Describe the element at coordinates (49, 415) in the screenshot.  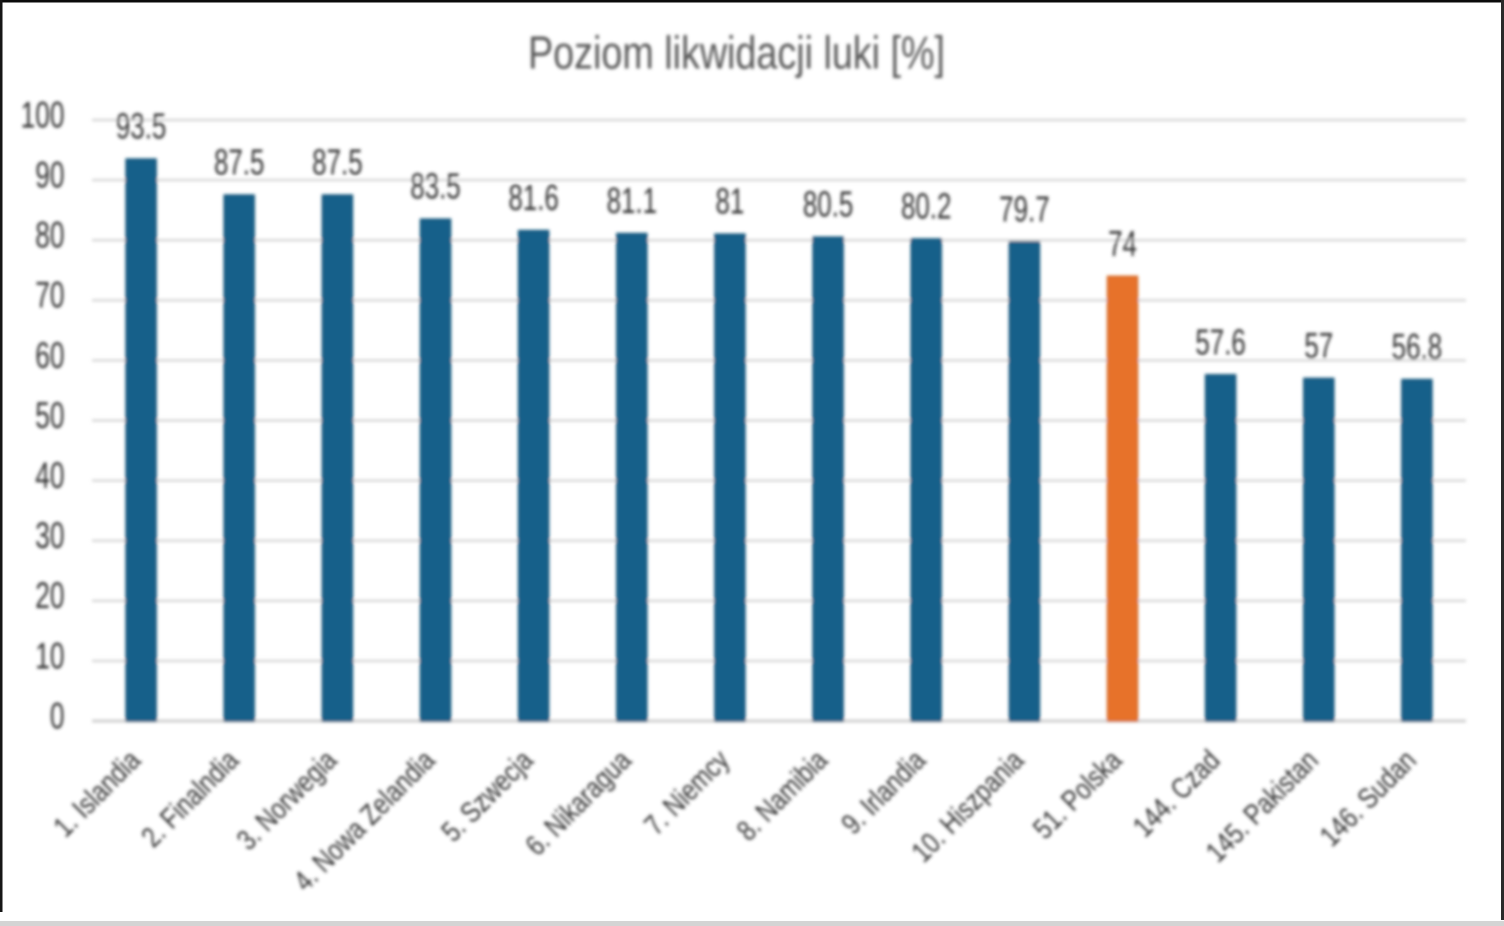
I see `svg-text: 50` at that location.